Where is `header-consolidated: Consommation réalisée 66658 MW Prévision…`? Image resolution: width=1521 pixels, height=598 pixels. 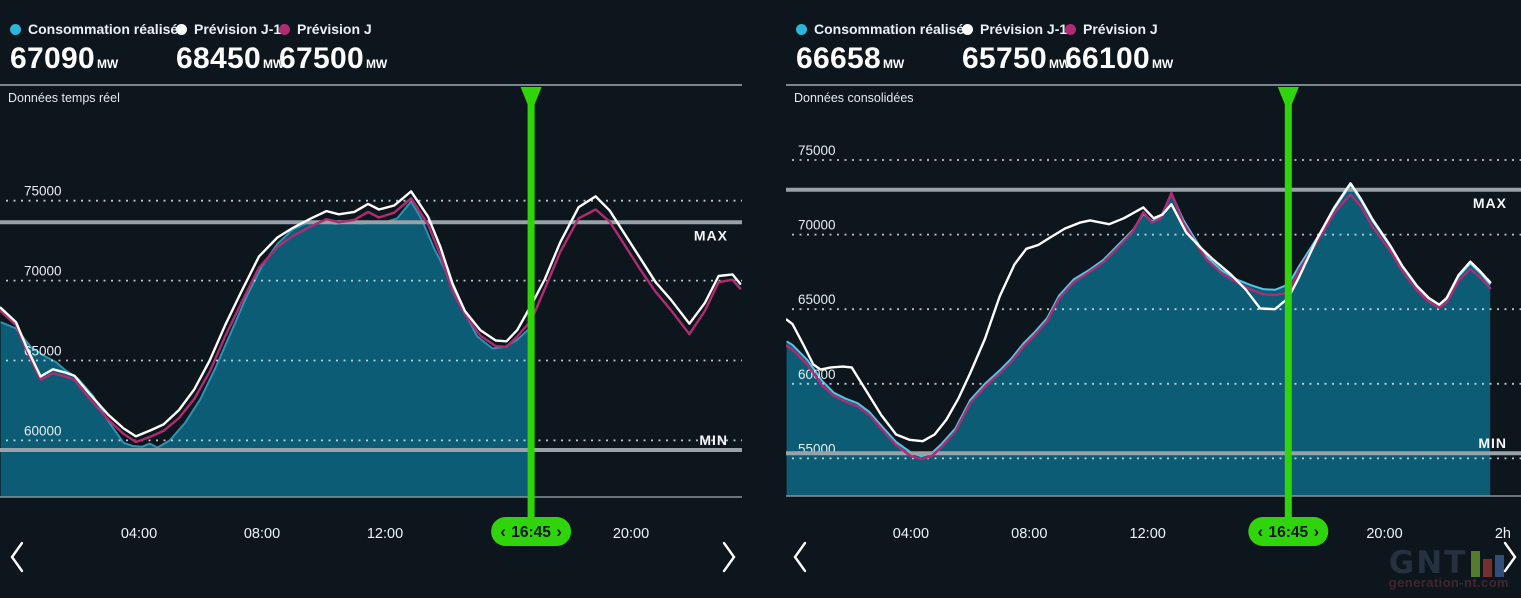
header-consolidated: Consommation réalisée 66658 MW Prévision… is located at coordinates (984, 47).